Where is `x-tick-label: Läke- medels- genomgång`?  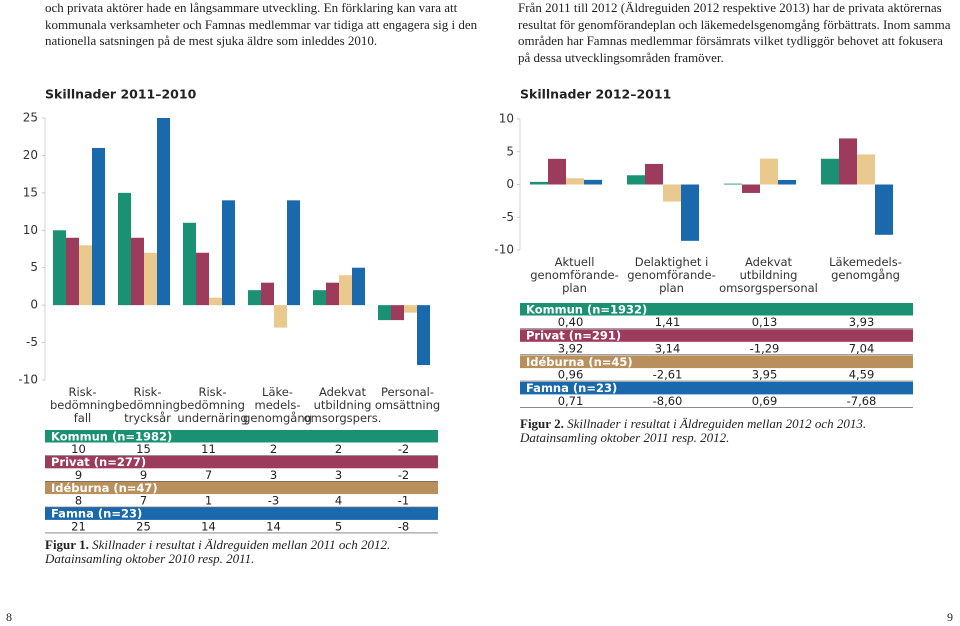
x-tick-label: Läke- medels- genomgång is located at coordinates (277, 405).